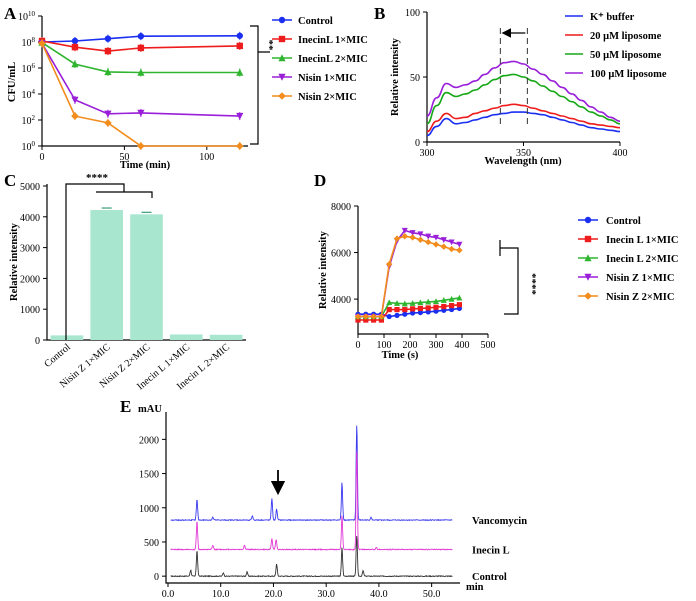  I want to click on panel-e-xtick-label: 20.0, so click(274, 594).